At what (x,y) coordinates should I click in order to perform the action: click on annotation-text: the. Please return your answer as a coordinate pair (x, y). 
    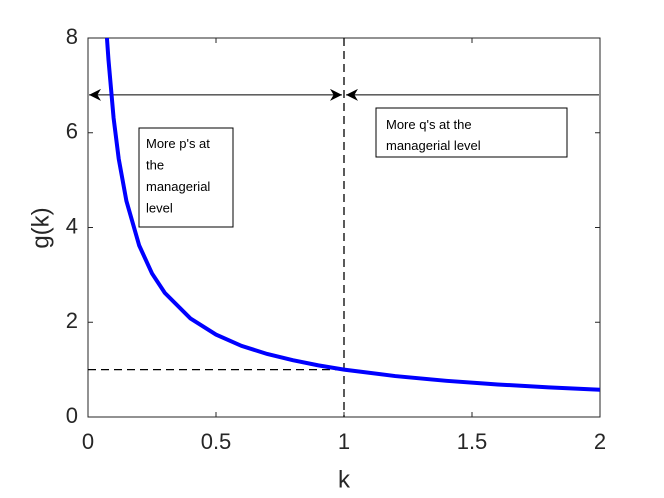
    Looking at the image, I should click on (155, 165).